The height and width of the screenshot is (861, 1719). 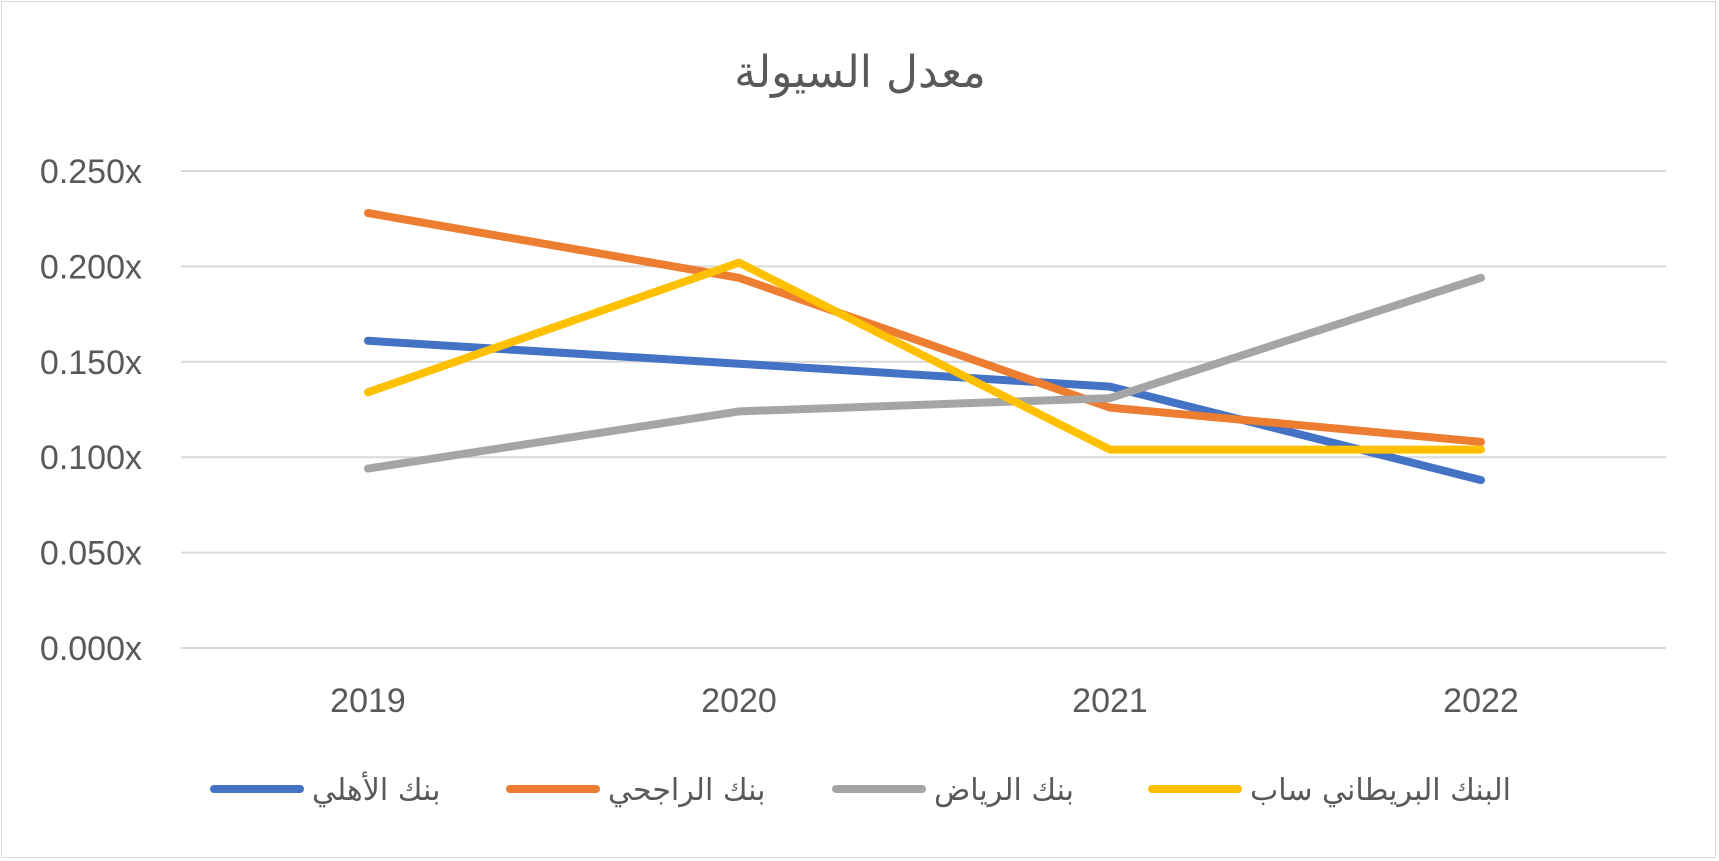 I want to click on y-tick-label: 0.100x, so click(x=91, y=458).